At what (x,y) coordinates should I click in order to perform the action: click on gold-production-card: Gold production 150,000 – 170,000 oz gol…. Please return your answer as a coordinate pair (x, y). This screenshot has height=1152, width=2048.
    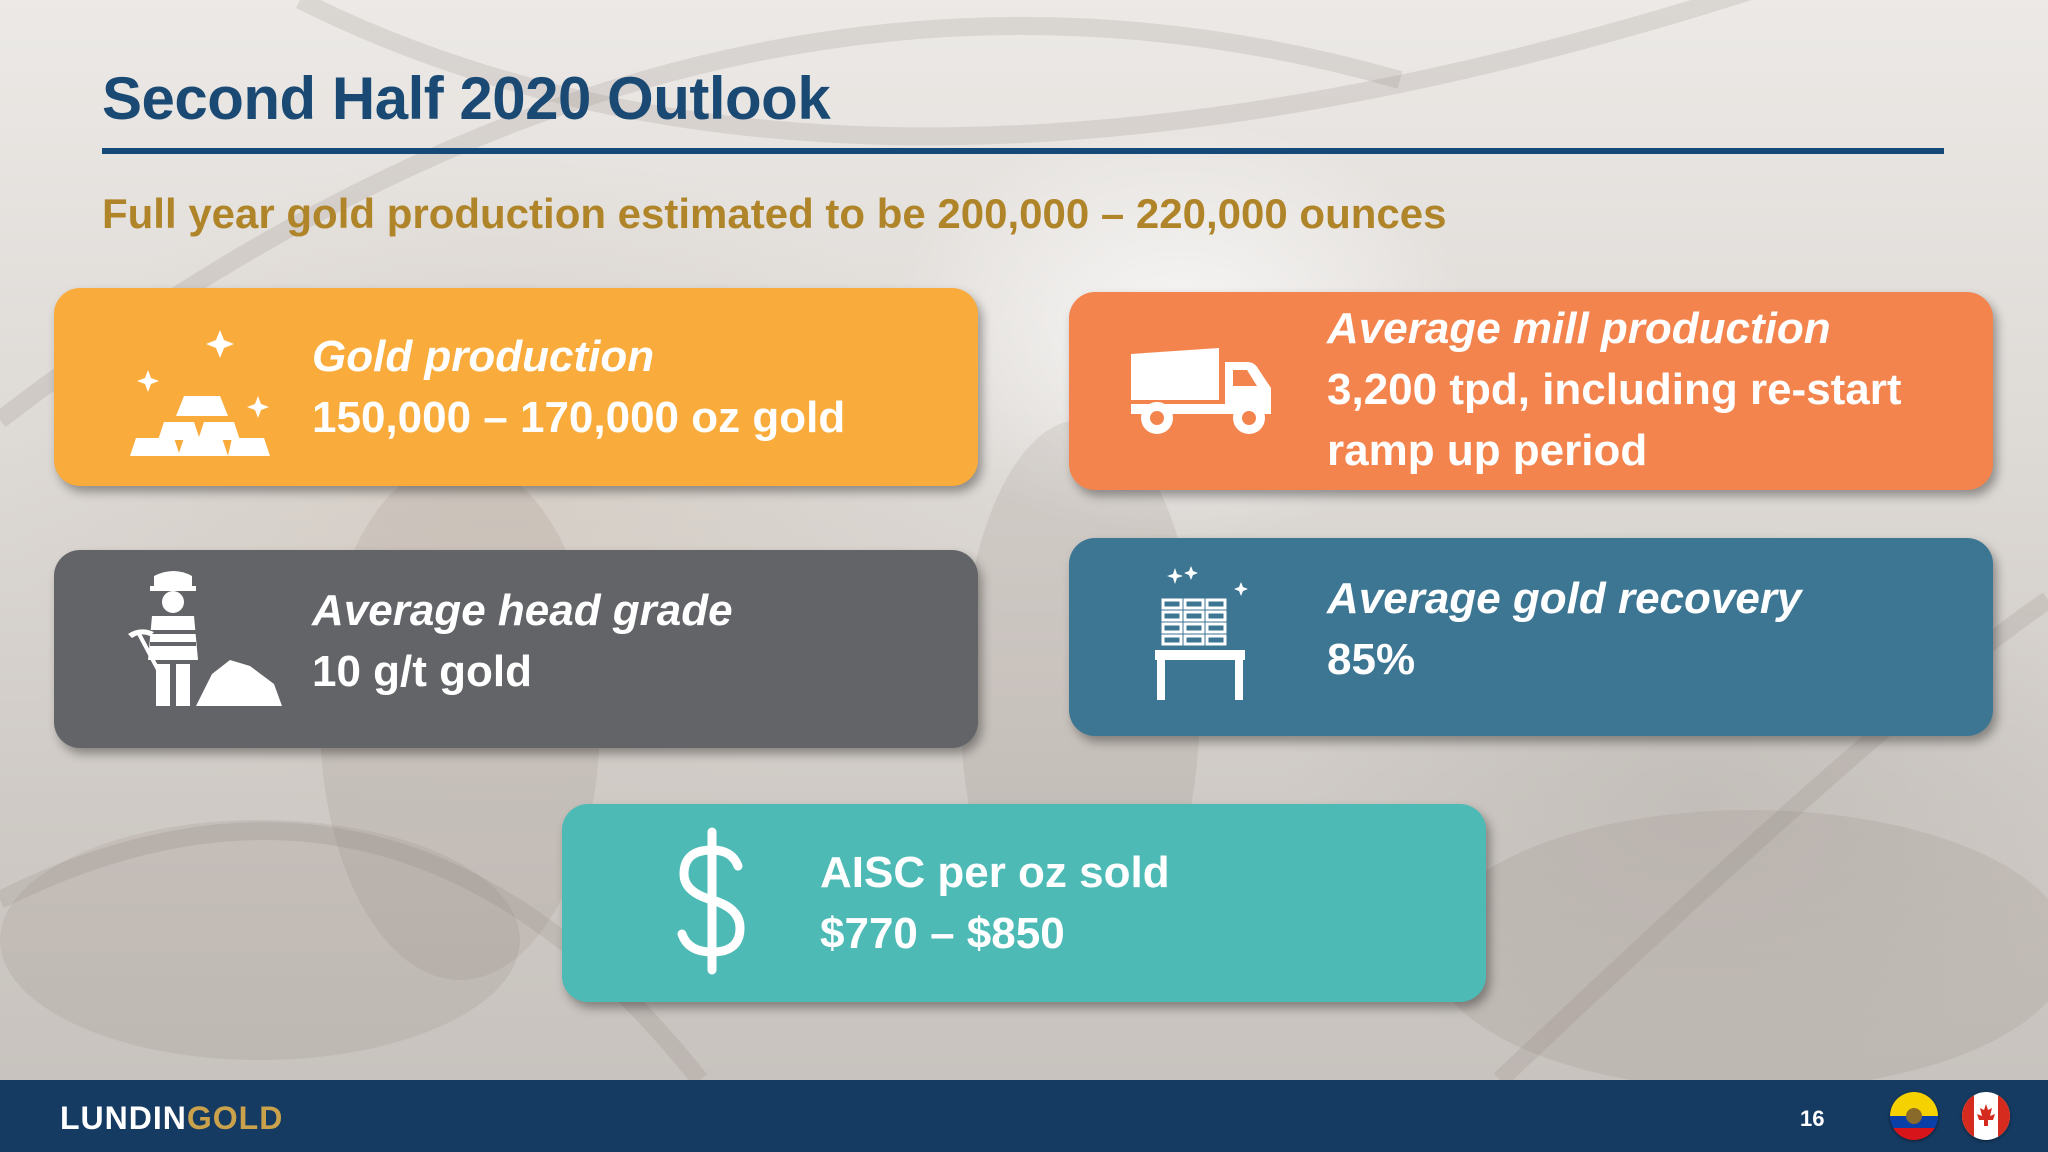
    Looking at the image, I should click on (516, 387).